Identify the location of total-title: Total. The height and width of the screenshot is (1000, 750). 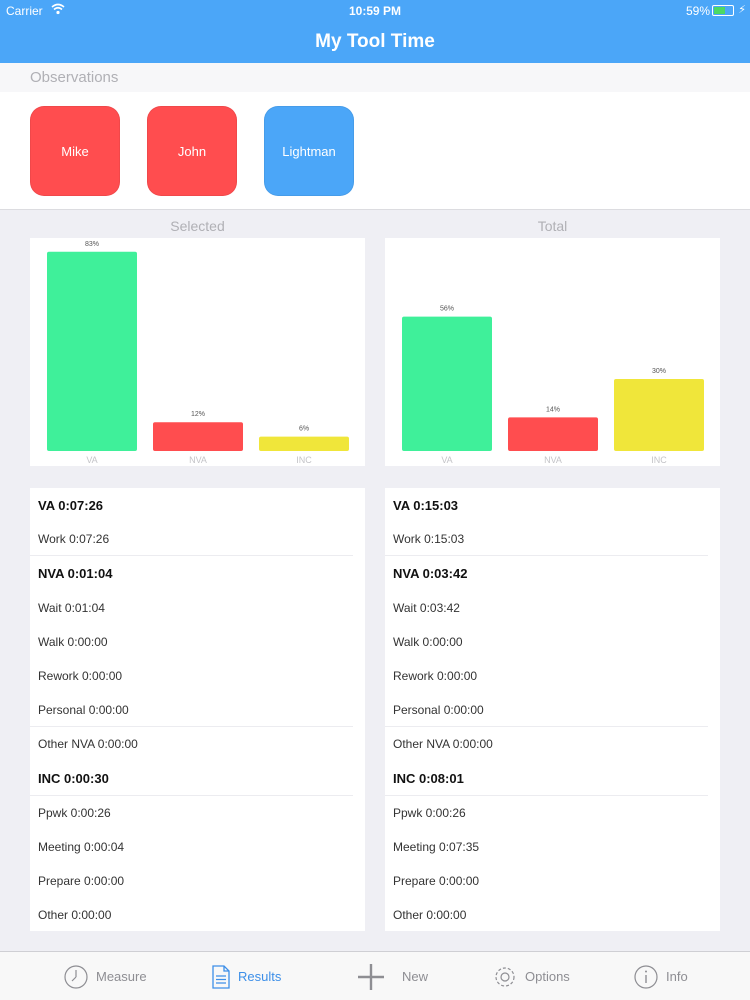
(552, 226).